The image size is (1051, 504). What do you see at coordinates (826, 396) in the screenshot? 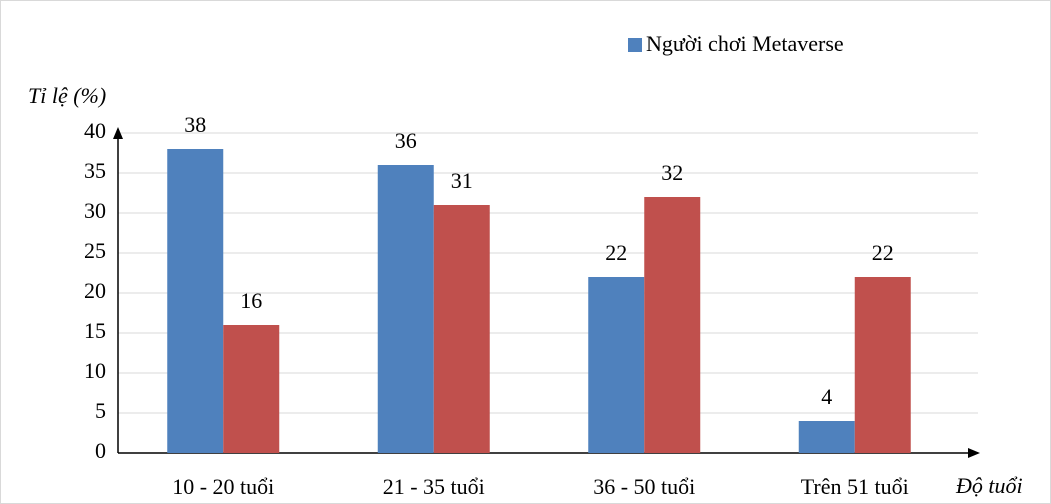
I see `data-label: 4` at bounding box center [826, 396].